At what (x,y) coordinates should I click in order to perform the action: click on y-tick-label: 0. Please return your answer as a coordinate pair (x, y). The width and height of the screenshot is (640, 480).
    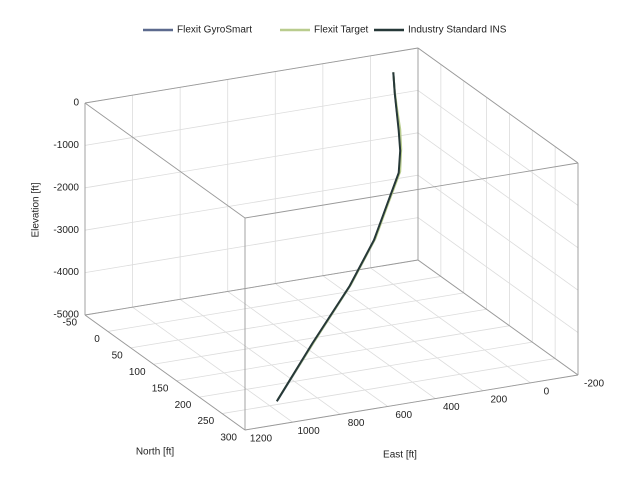
    Looking at the image, I should click on (97, 339).